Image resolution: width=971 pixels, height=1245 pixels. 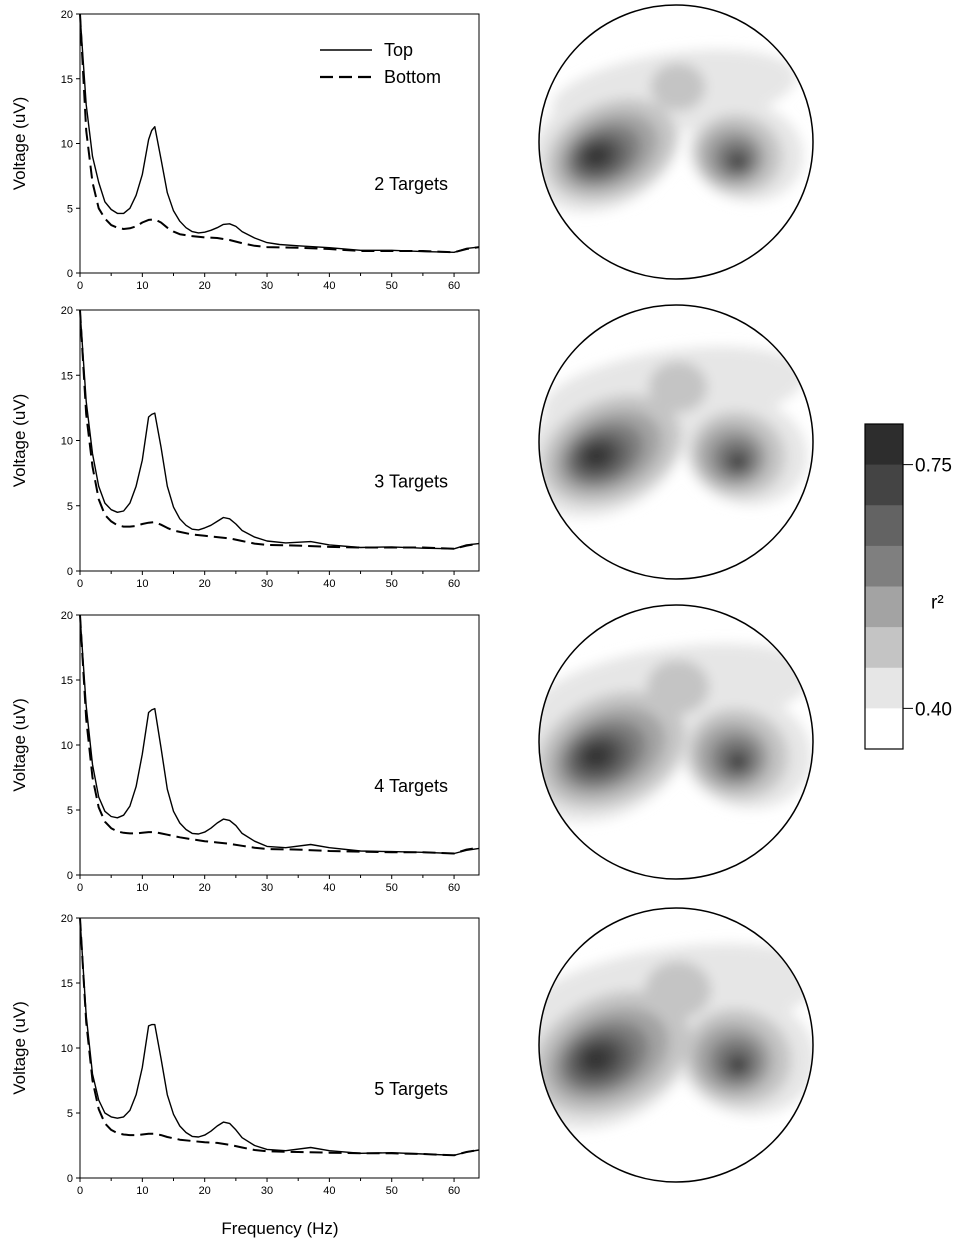 I want to click on colorbar-frame, so click(x=884, y=586).